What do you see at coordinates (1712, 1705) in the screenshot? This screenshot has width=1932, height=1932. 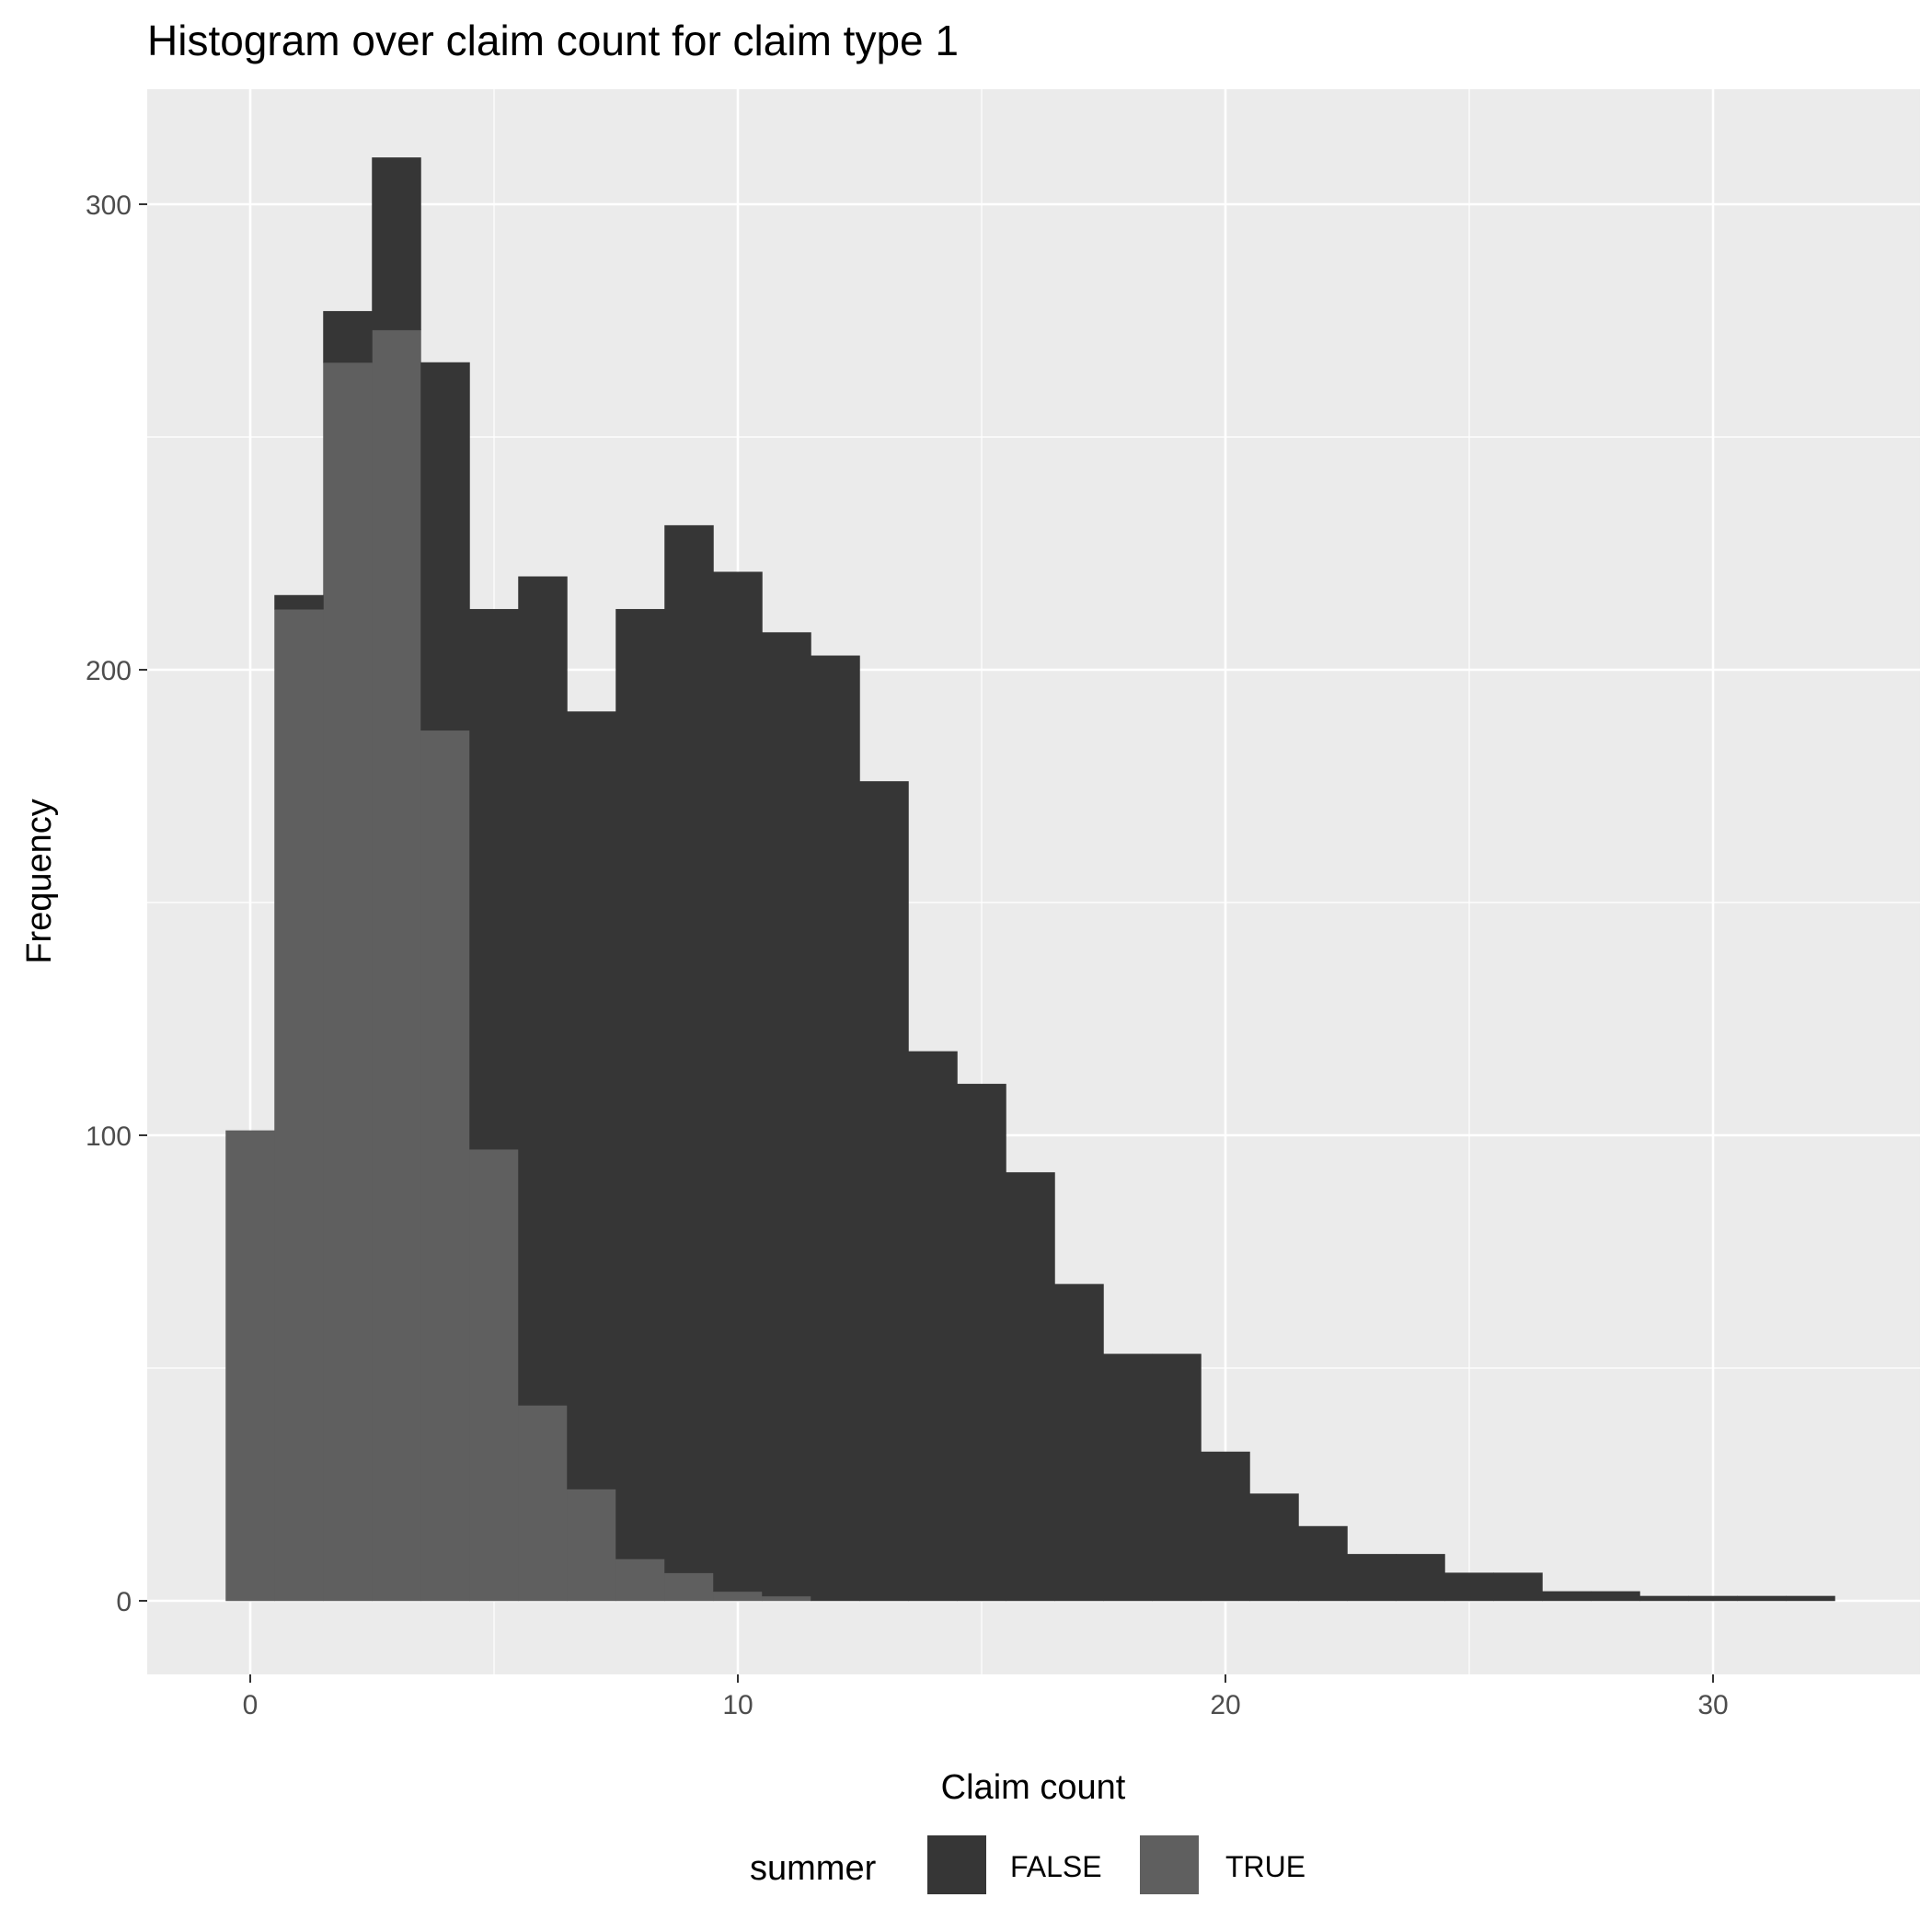 I see `x-tick-label: 30` at bounding box center [1712, 1705].